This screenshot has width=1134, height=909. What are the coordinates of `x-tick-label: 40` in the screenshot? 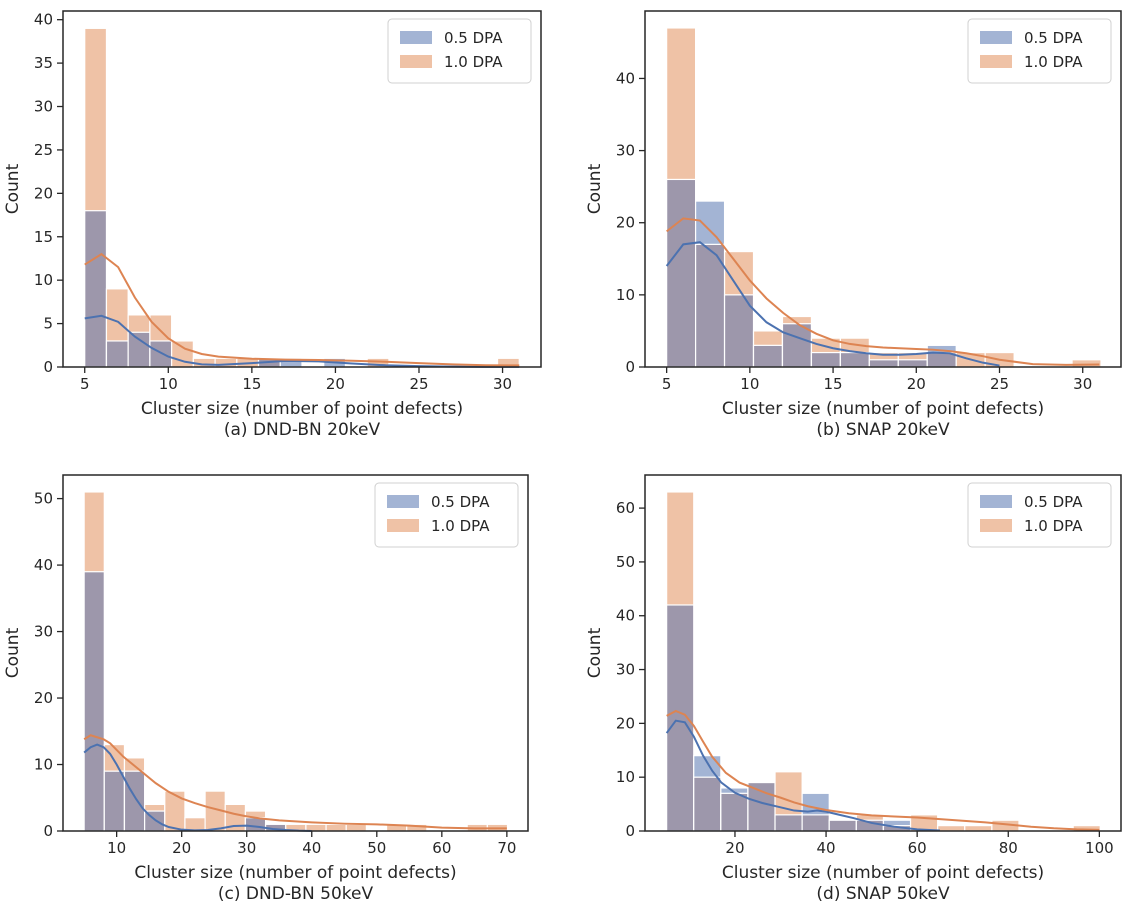 It's located at (311, 848).